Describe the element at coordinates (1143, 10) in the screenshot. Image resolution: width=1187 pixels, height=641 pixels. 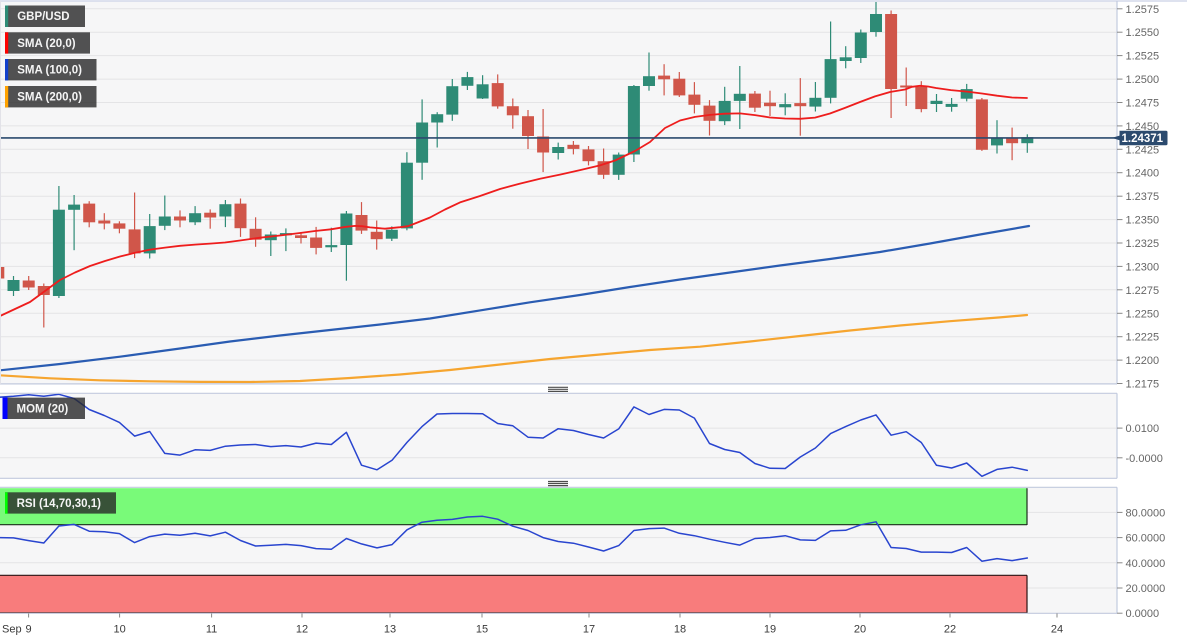
I see `svg-text: 1.2575` at that location.